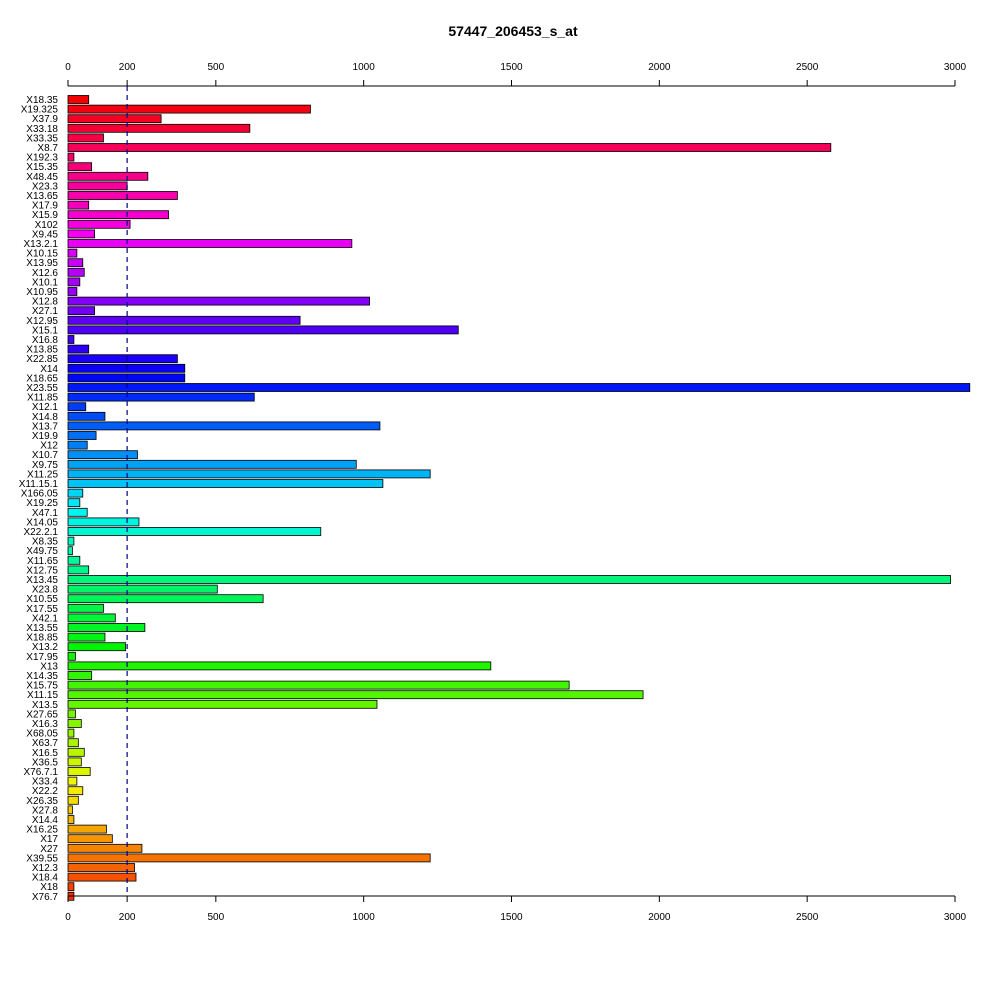  What do you see at coordinates (42, 359) in the screenshot?
I see `category-label: X22.85` at bounding box center [42, 359].